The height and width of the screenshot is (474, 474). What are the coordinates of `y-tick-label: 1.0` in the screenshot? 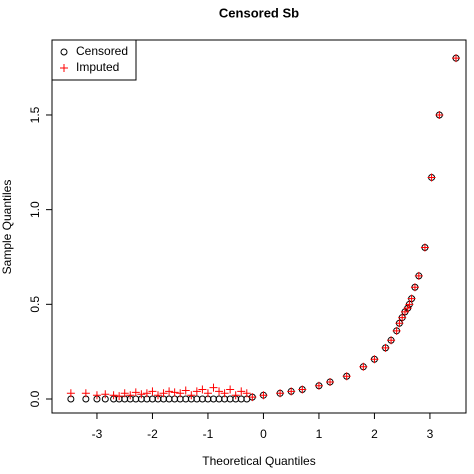 It's located at (35, 209).